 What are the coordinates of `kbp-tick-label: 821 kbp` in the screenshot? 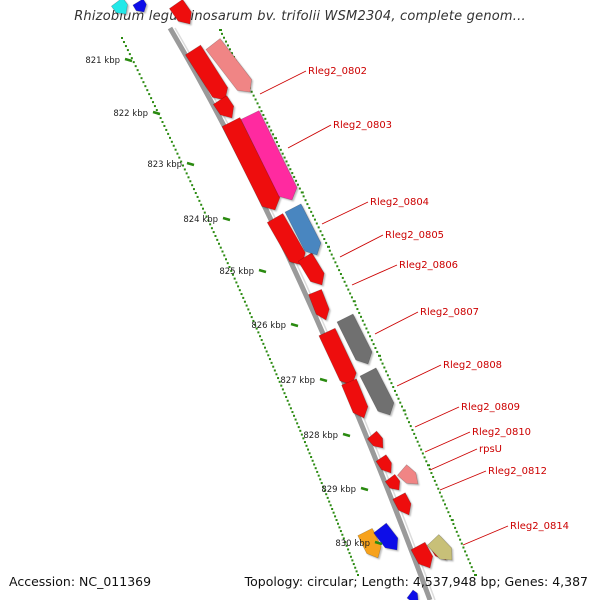 It's located at (102, 61).